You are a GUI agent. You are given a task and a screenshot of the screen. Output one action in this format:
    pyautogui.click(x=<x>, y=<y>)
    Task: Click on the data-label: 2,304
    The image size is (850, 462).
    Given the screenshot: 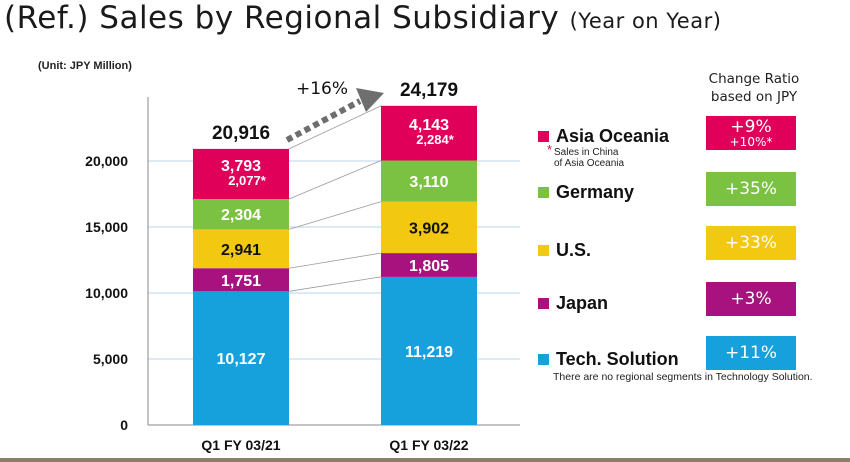 What is the action you would take?
    pyautogui.click(x=241, y=215)
    